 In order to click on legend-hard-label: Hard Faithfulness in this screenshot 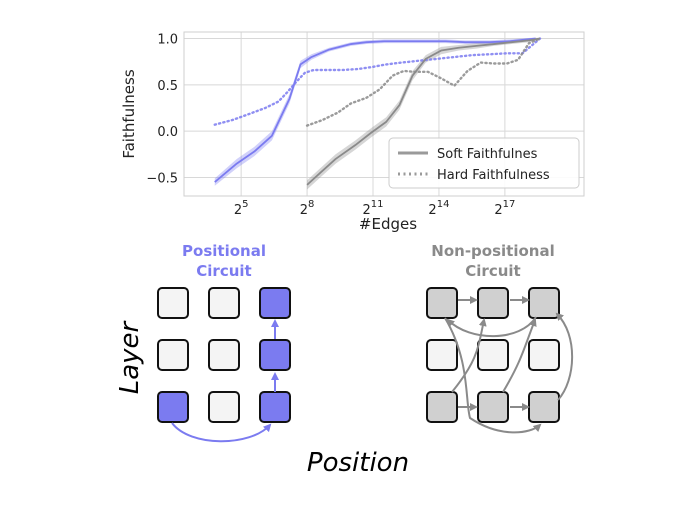, I will do `click(493, 175)`.